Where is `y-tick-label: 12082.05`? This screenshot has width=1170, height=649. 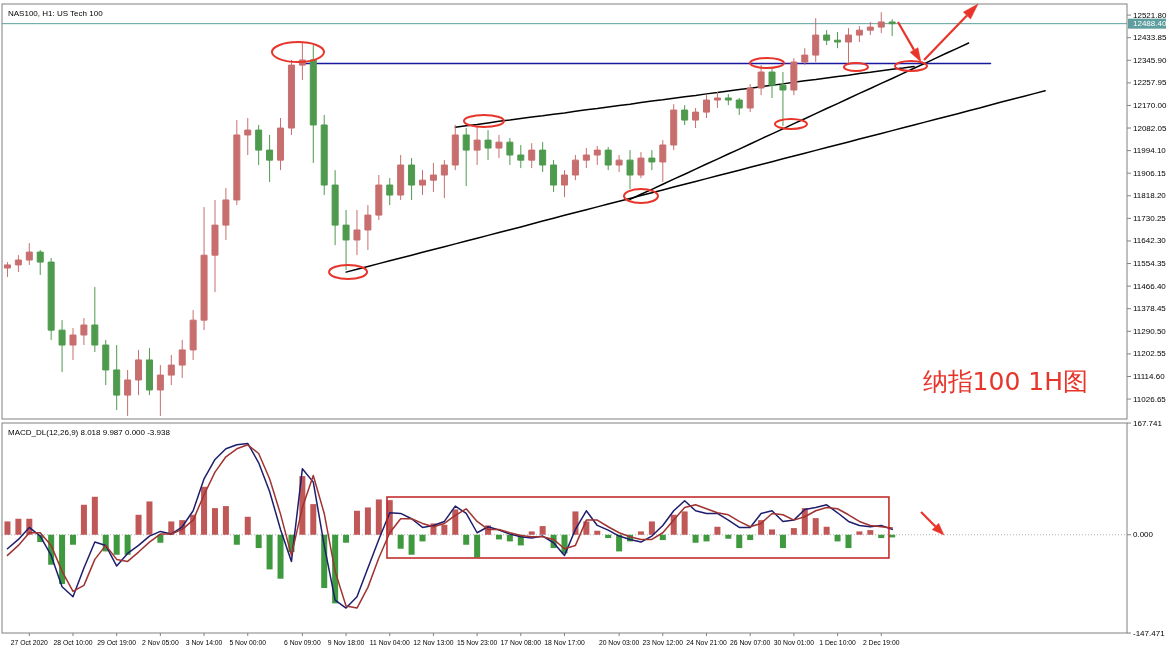
y-tick-label: 12082.05 is located at coordinates (1150, 128).